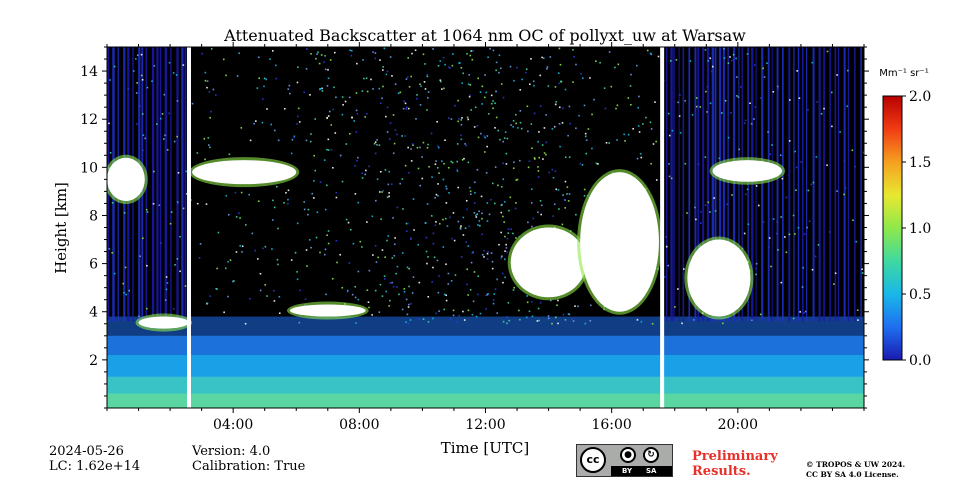  What do you see at coordinates (89, 168) in the screenshot?
I see `y-tick-label: 10` at bounding box center [89, 168].